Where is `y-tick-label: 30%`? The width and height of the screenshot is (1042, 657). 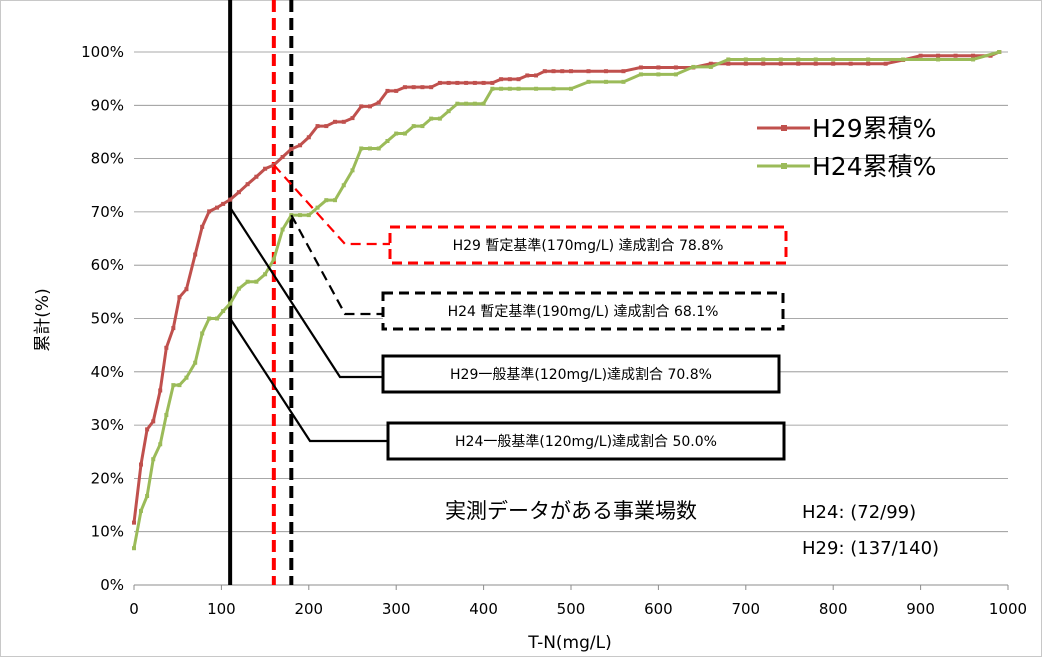
y-tick-label: 30% is located at coordinates (107, 425).